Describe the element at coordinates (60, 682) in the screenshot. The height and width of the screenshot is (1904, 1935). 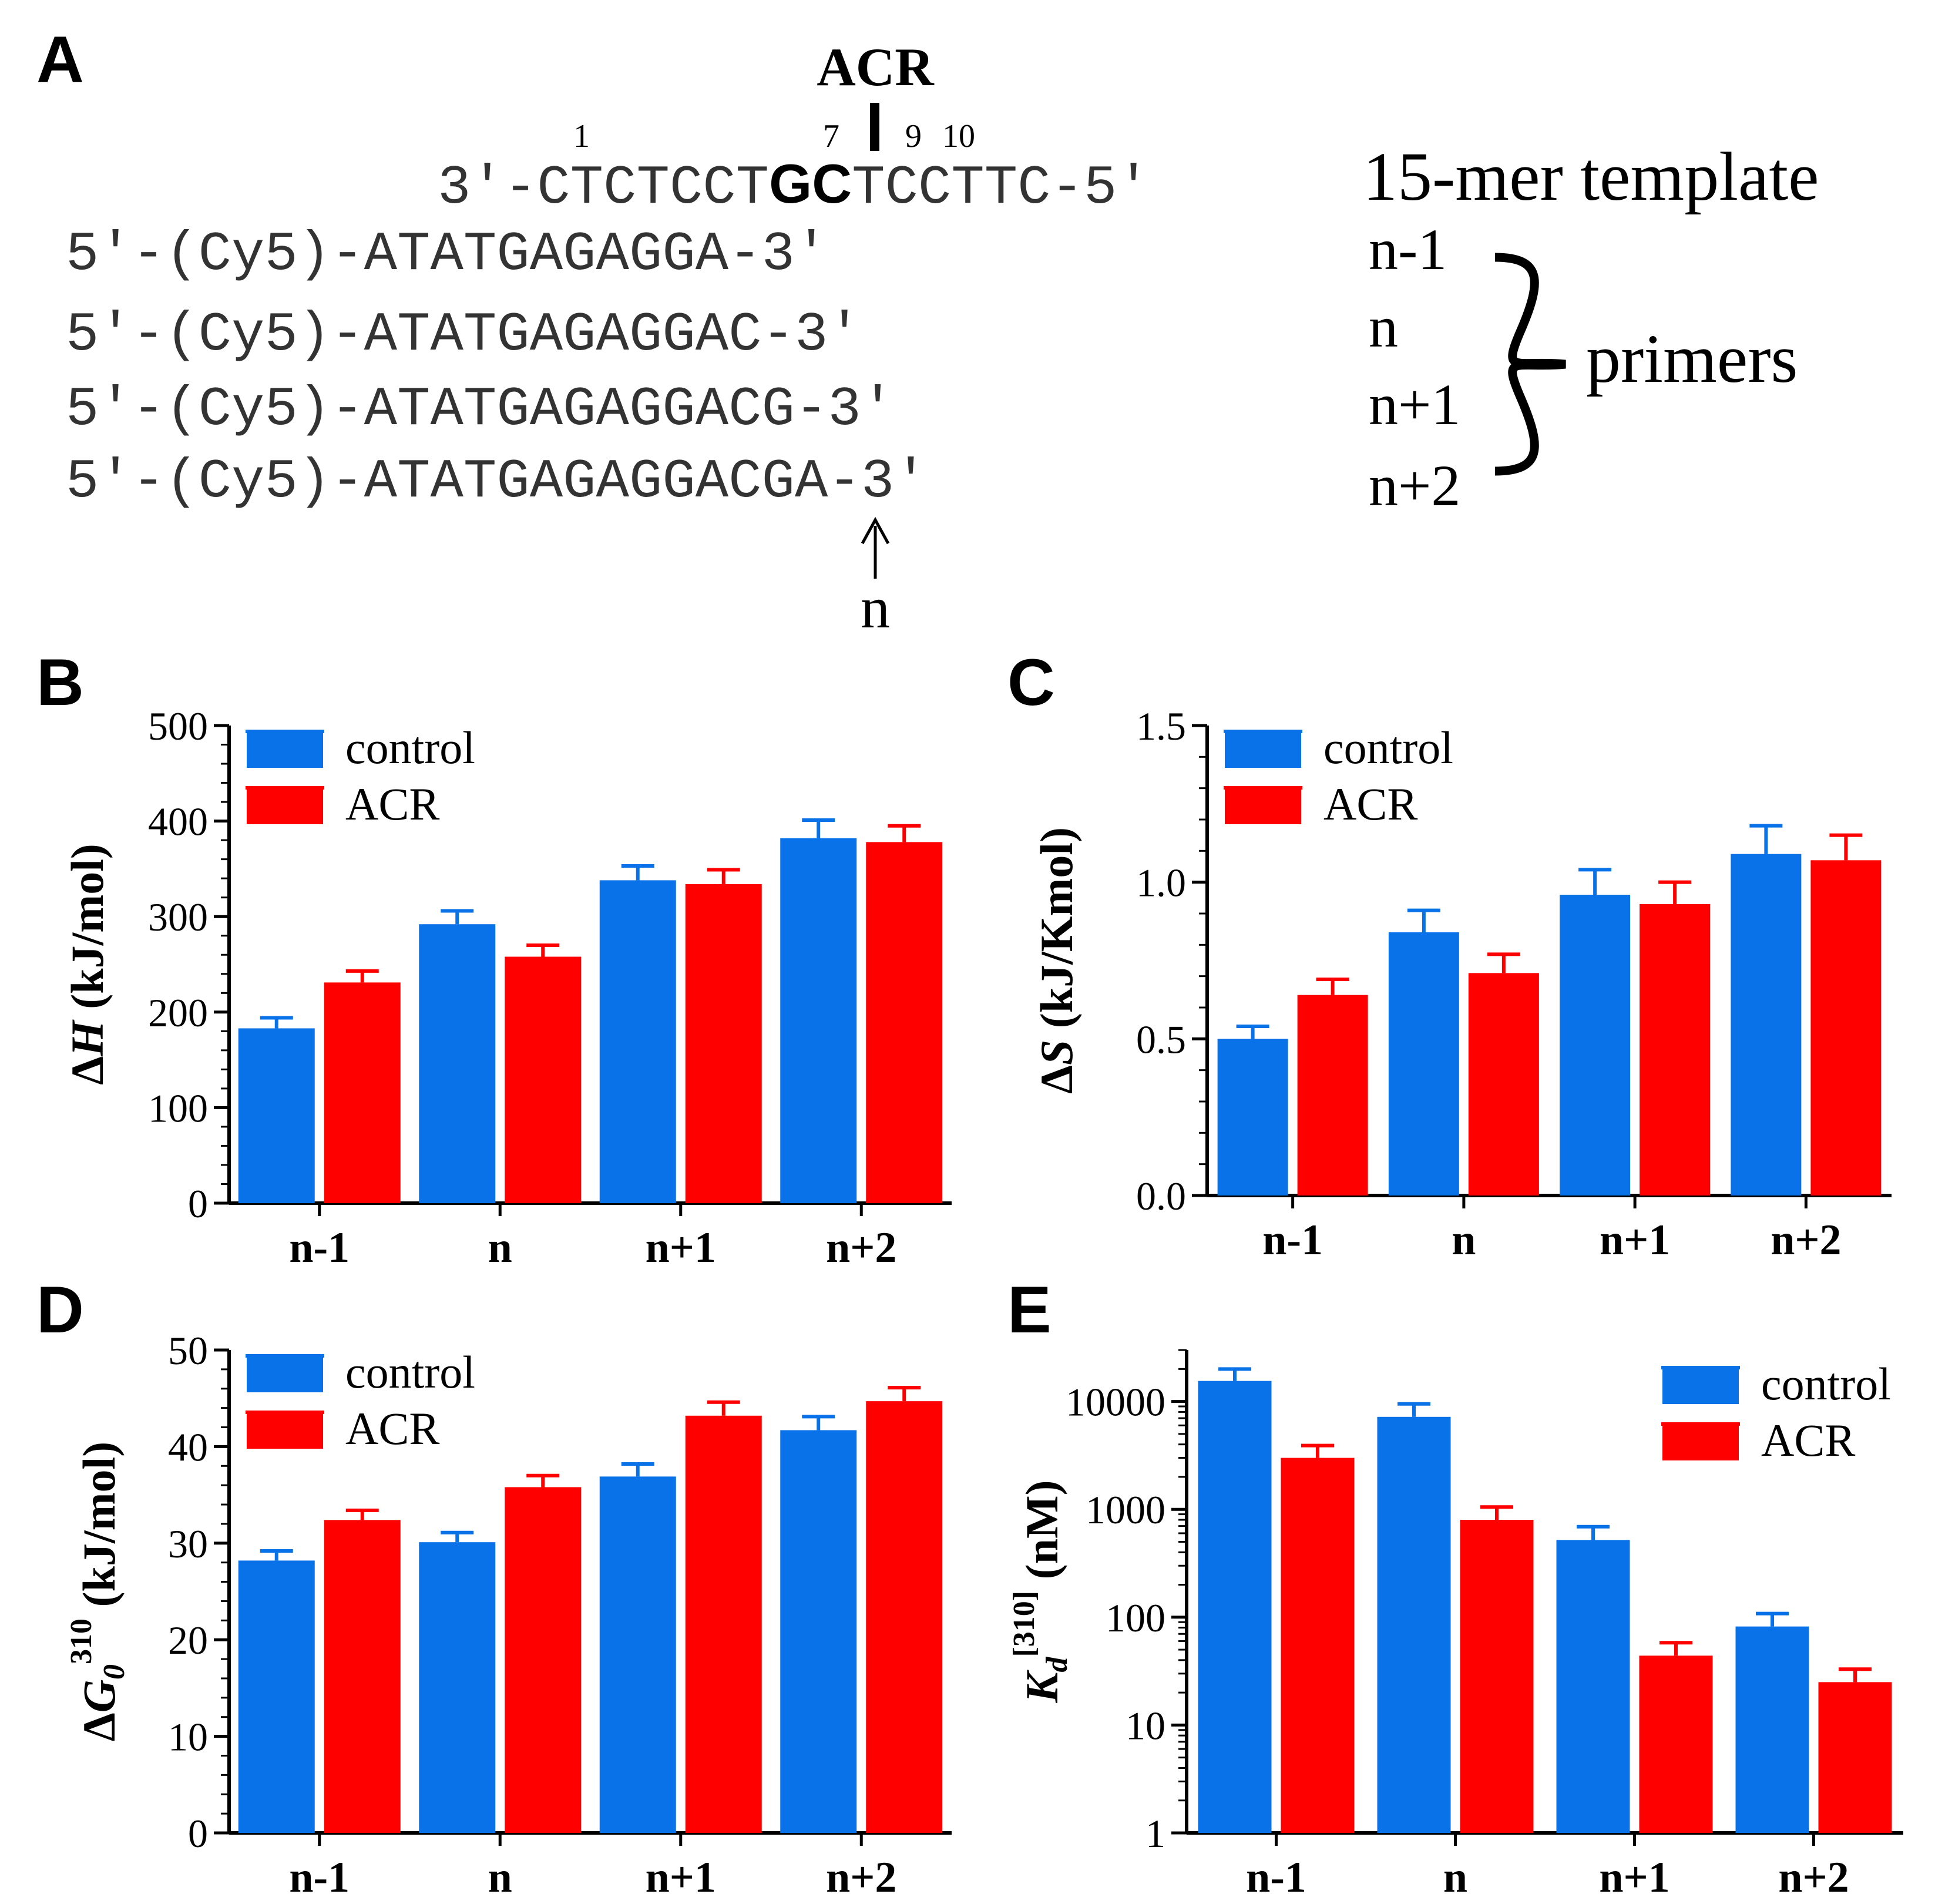
I see `panel-label-b: B` at that location.